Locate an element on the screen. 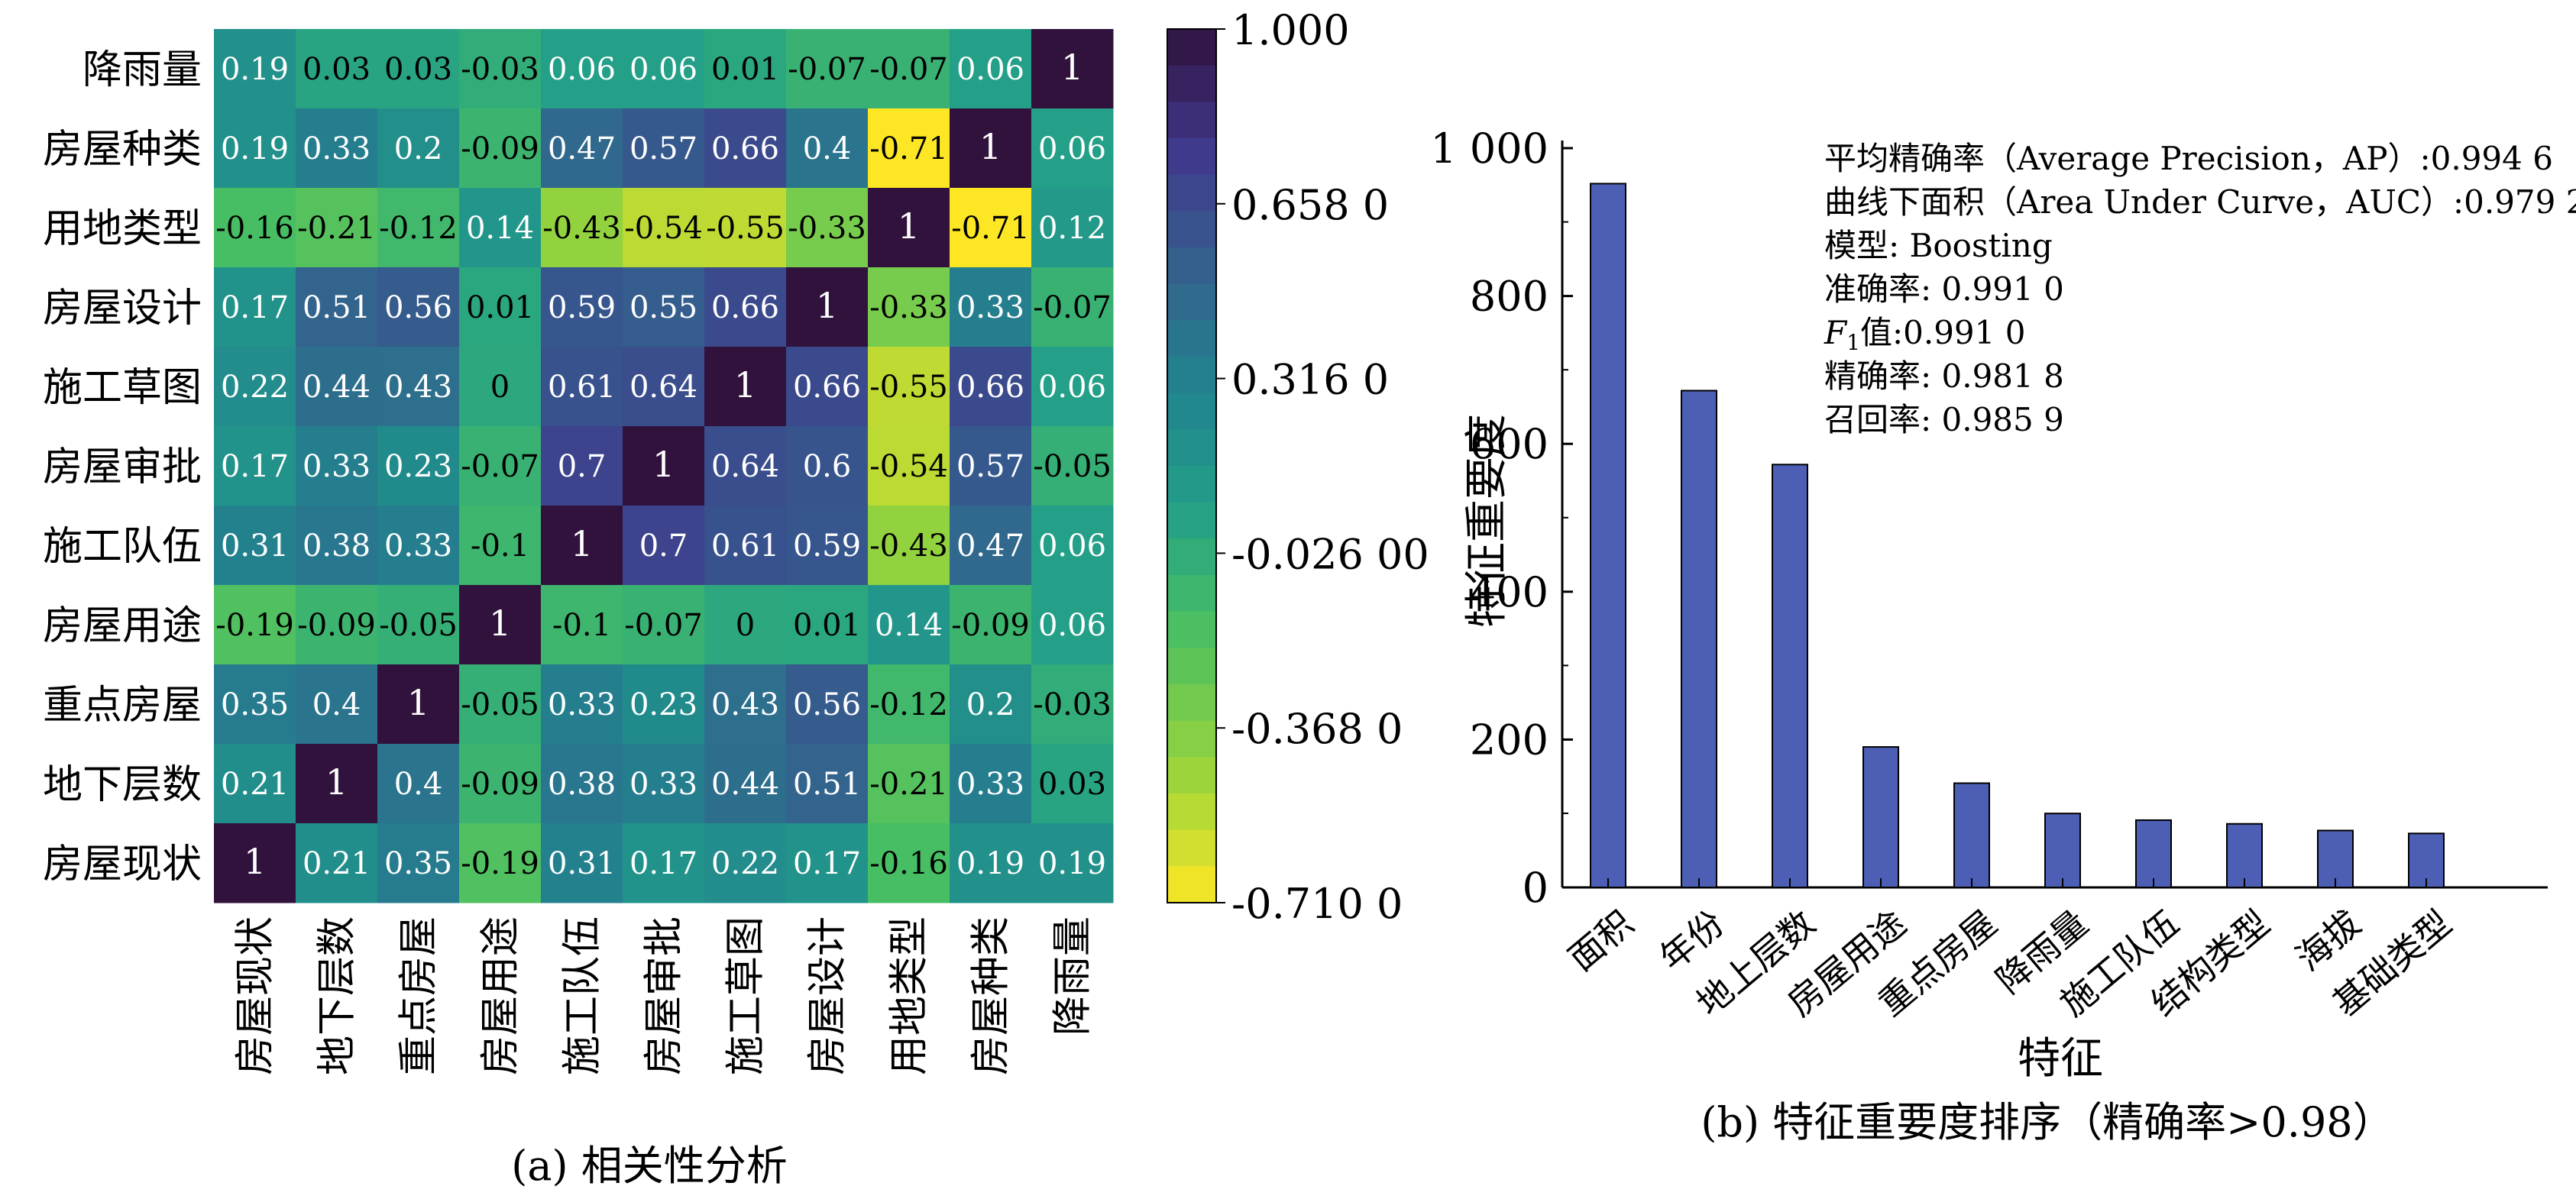 This screenshot has height=1199, width=2576. annotation-auc: 曲线下面积（Area Under Curve，AUC）:0.979 2 is located at coordinates (2200, 202).